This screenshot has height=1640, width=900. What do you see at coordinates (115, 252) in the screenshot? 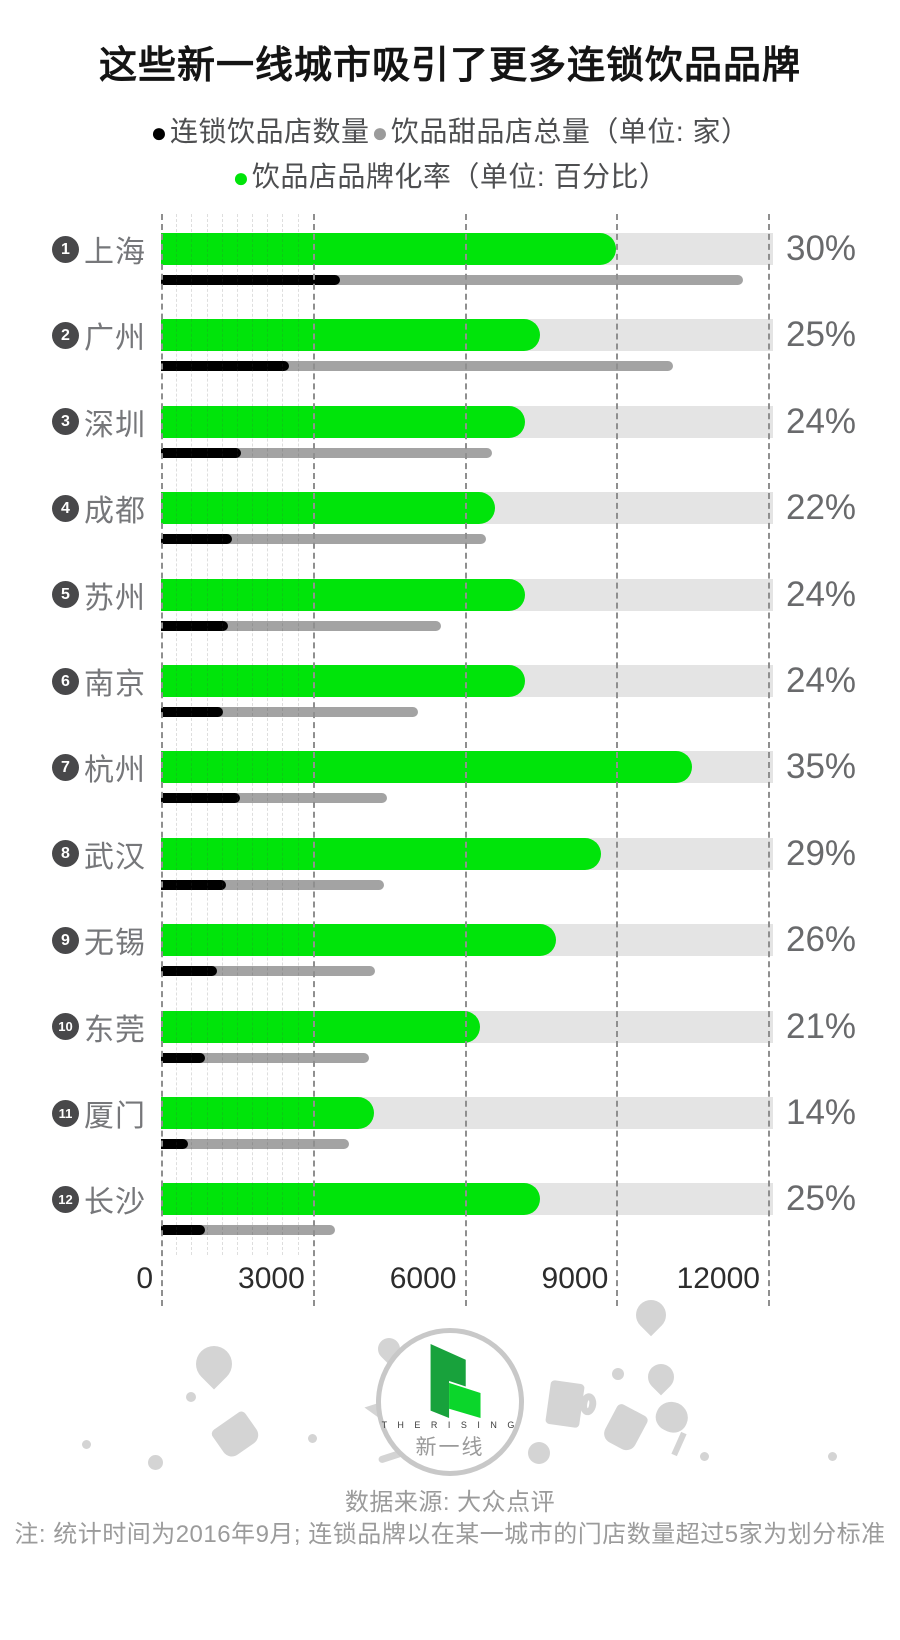
I see `city-name: 上海` at bounding box center [115, 252].